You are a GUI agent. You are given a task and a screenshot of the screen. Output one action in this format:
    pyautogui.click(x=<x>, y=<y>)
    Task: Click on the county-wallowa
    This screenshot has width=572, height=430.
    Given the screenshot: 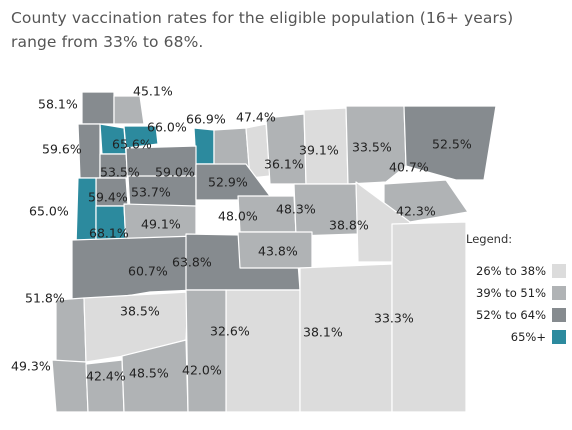 What is the action you would take?
    pyautogui.click(x=450, y=143)
    